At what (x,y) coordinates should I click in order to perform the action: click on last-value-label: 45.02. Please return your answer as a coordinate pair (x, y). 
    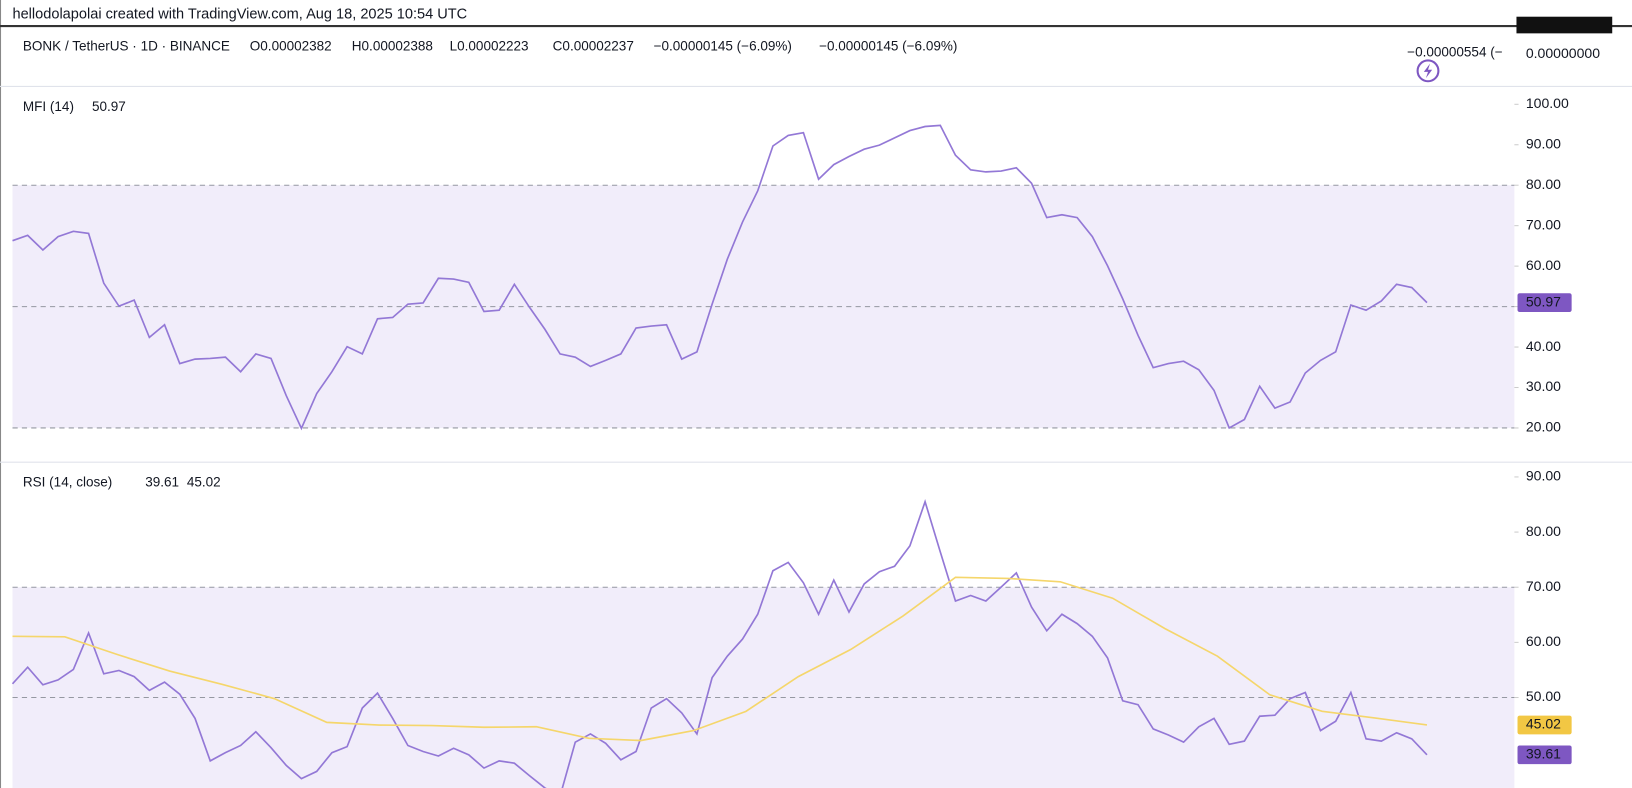
    Looking at the image, I should click on (1543, 724).